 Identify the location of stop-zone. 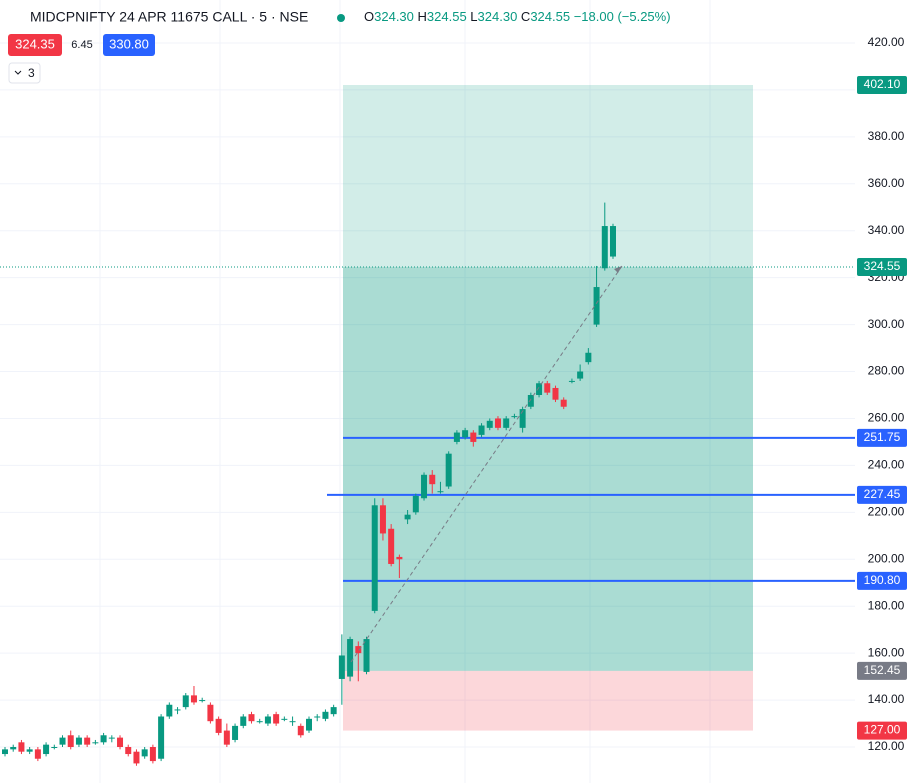
(548, 700).